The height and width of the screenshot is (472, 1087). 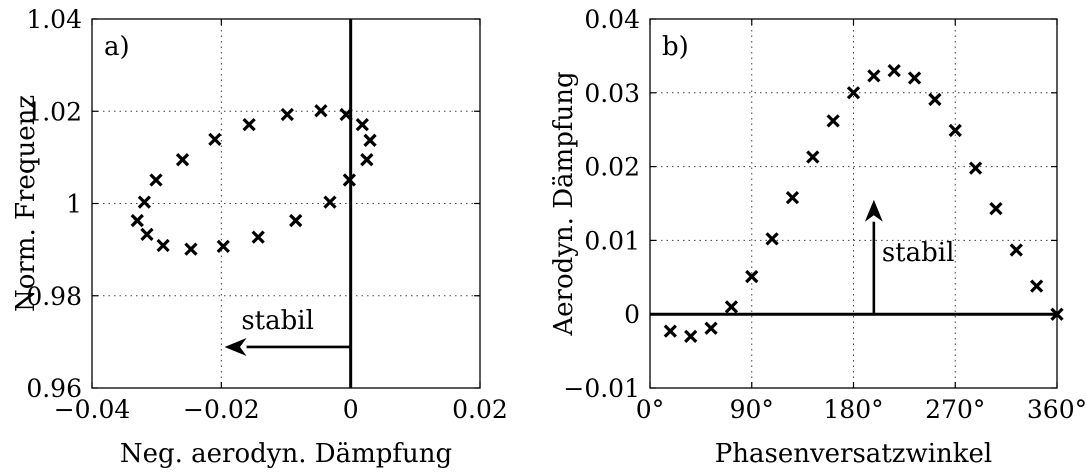 I want to click on panel-label-a: a), so click(x=117, y=47).